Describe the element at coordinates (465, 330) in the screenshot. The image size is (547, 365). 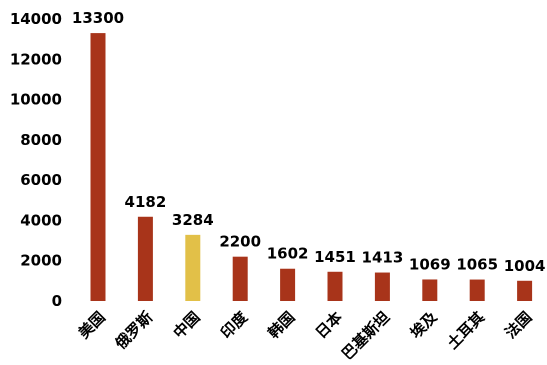
I see `category-label: 土耳其` at that location.